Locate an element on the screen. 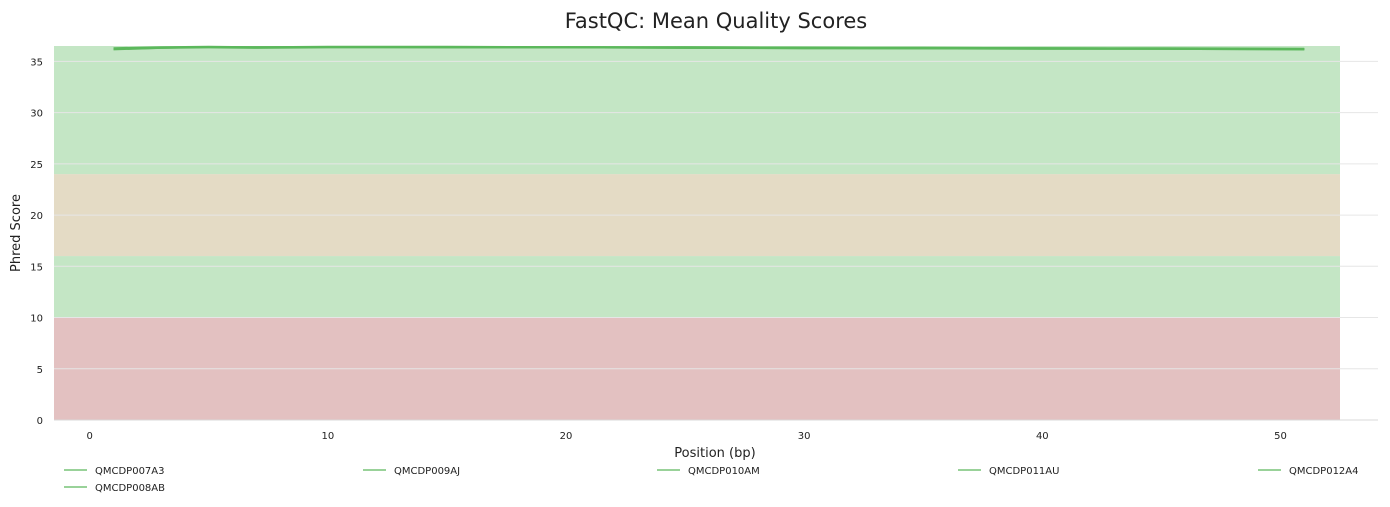 This screenshot has height=507, width=1390. y-axis-label: Phred Score is located at coordinates (16, 233).